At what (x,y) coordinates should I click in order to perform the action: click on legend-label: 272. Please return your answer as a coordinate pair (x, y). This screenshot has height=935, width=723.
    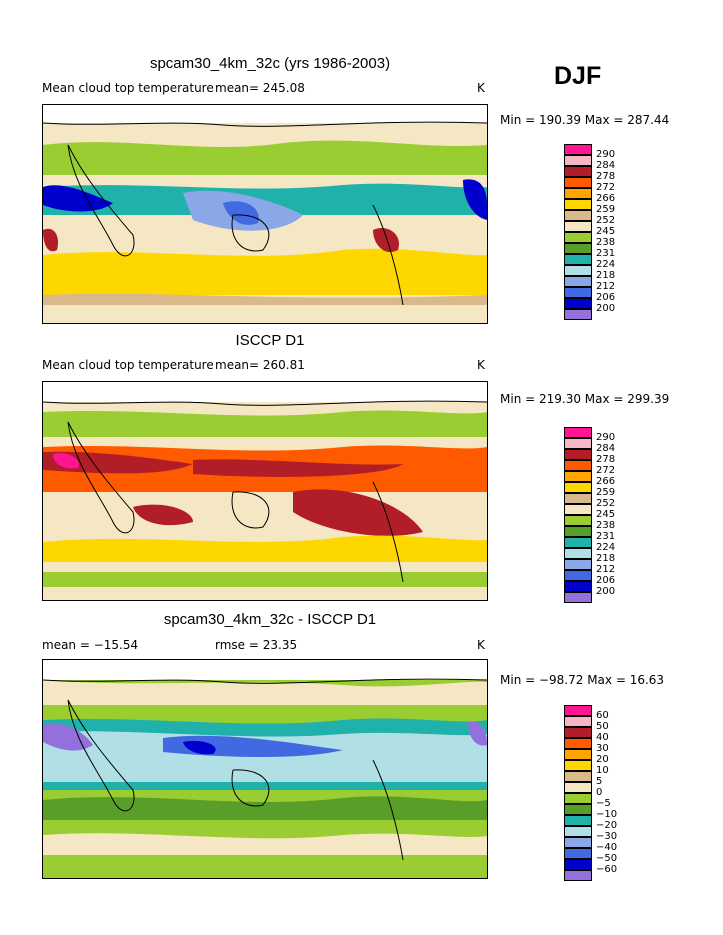
    Looking at the image, I should click on (606, 187).